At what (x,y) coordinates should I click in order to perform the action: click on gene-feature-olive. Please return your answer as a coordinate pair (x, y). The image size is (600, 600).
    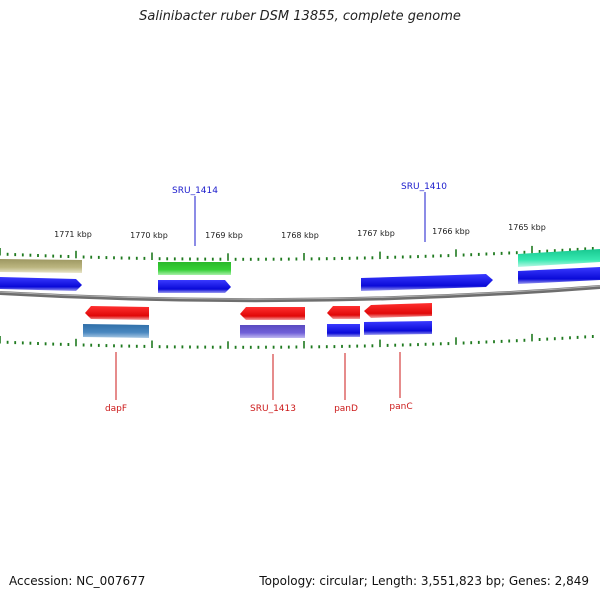
    Looking at the image, I should click on (41, 266).